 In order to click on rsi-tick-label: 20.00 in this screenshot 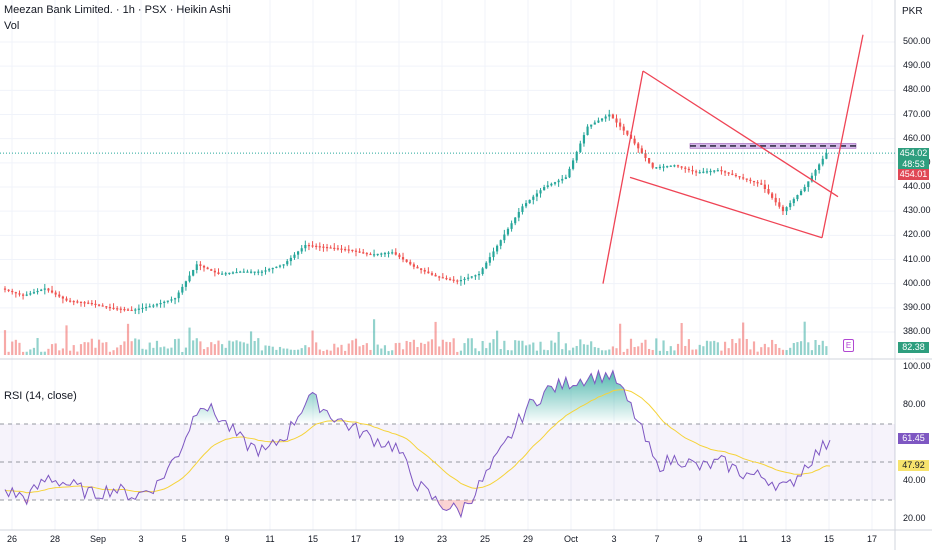, I will do `click(914, 518)`.